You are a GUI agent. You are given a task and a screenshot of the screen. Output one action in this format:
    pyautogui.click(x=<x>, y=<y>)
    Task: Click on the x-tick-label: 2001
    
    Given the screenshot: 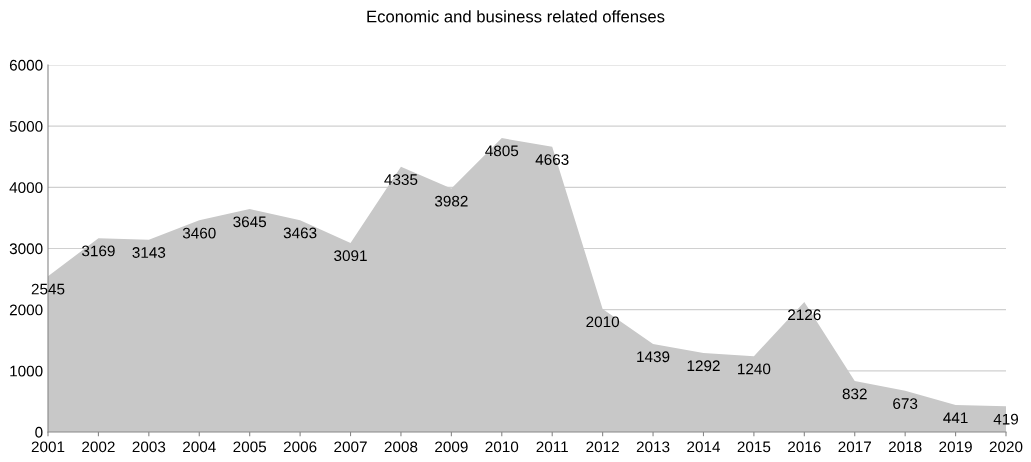 What is the action you would take?
    pyautogui.click(x=48, y=447)
    